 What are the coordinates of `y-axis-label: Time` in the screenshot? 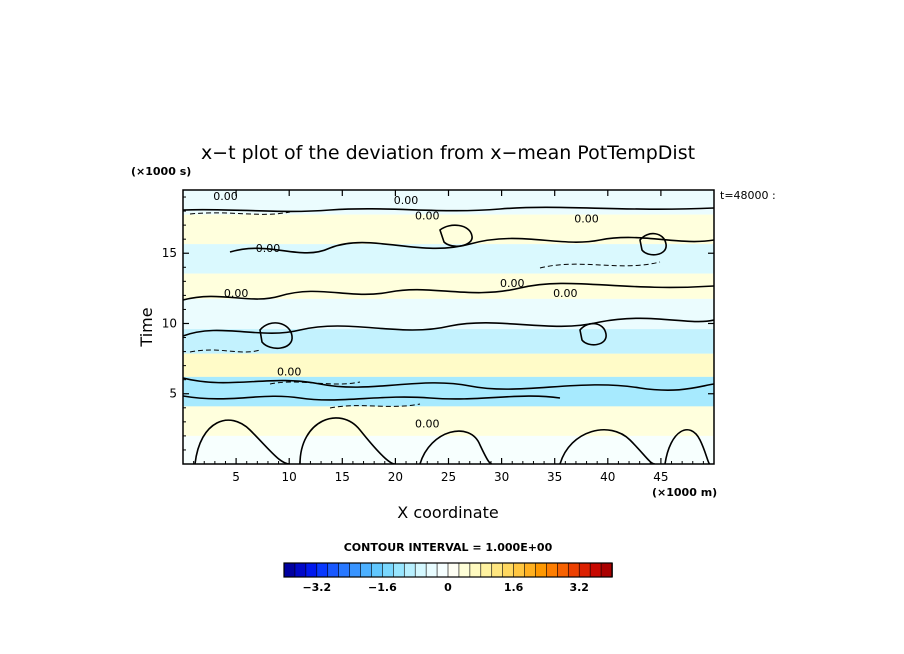 It's located at (146, 327).